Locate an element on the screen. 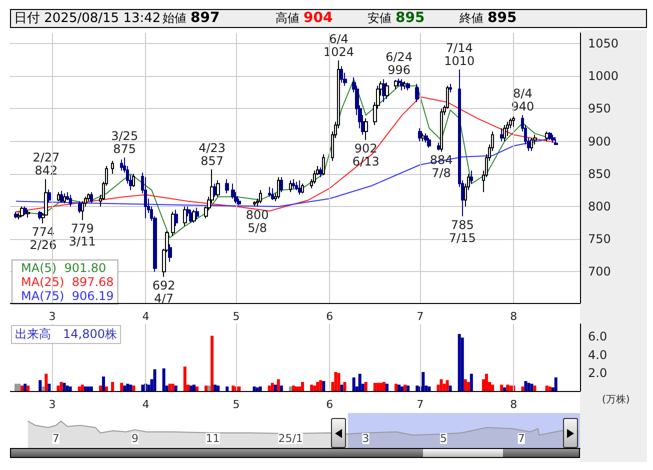 This screenshot has height=470, width=653. annotation: 3/25 875 is located at coordinates (124, 142).